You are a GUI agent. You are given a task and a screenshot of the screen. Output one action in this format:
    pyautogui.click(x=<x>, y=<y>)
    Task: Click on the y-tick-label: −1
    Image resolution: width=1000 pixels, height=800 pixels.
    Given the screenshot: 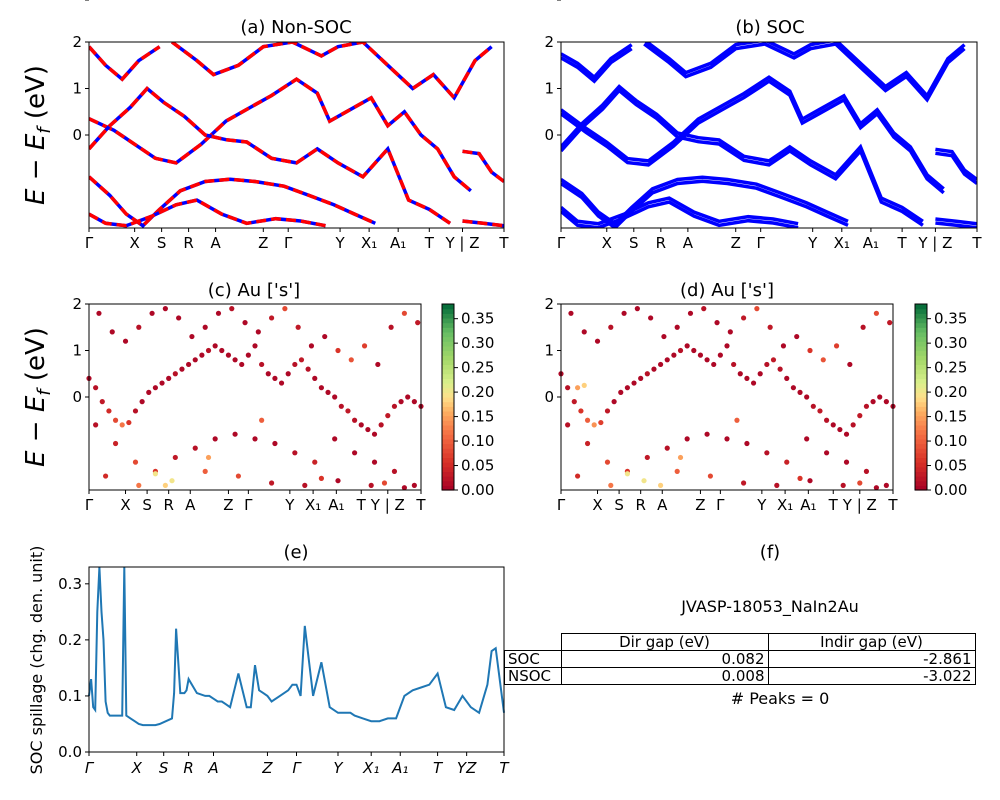 What is the action you would take?
    pyautogui.click(x=71, y=2)
    